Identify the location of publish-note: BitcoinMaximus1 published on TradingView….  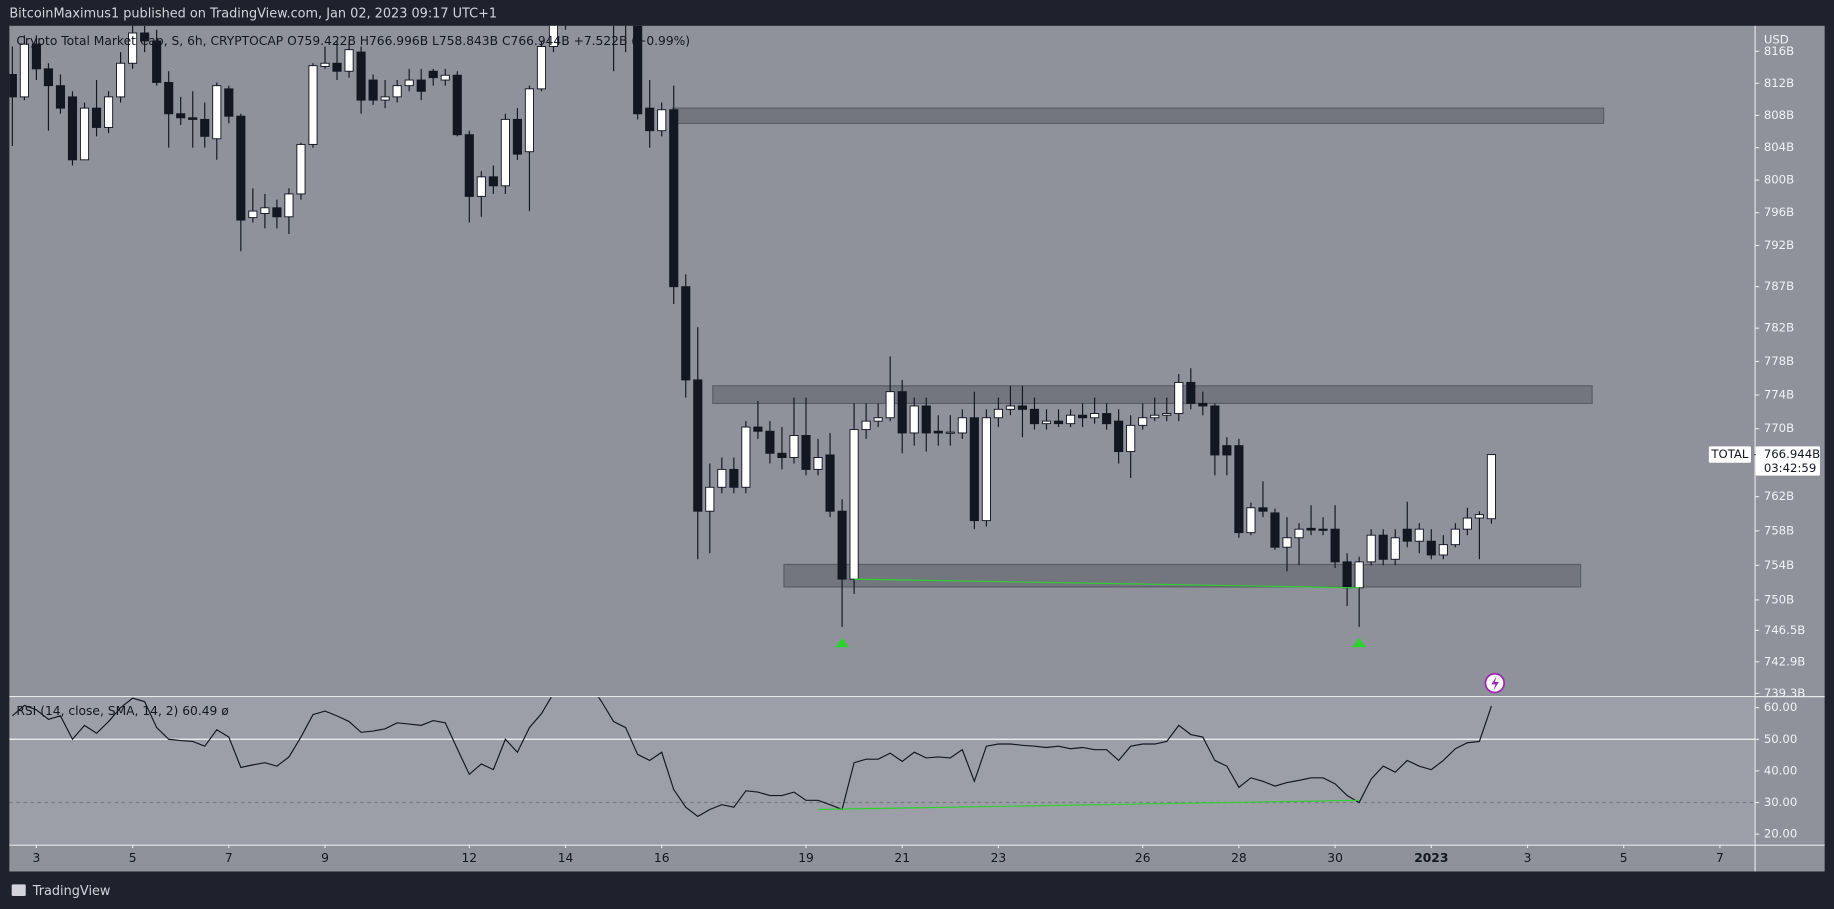
(253, 14).